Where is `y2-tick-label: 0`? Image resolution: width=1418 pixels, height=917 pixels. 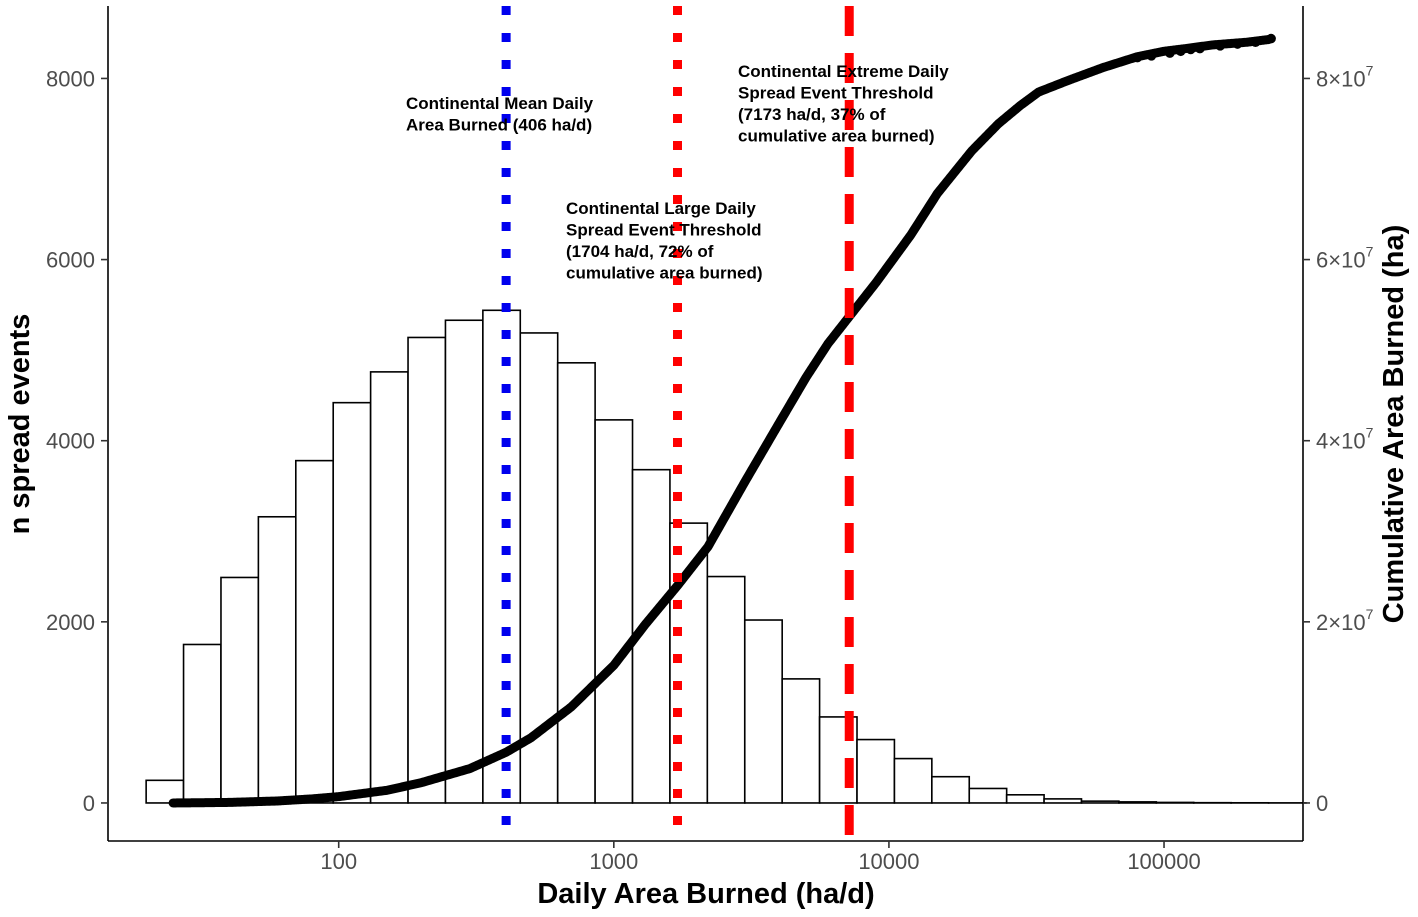 y2-tick-label: 0 is located at coordinates (1322, 803).